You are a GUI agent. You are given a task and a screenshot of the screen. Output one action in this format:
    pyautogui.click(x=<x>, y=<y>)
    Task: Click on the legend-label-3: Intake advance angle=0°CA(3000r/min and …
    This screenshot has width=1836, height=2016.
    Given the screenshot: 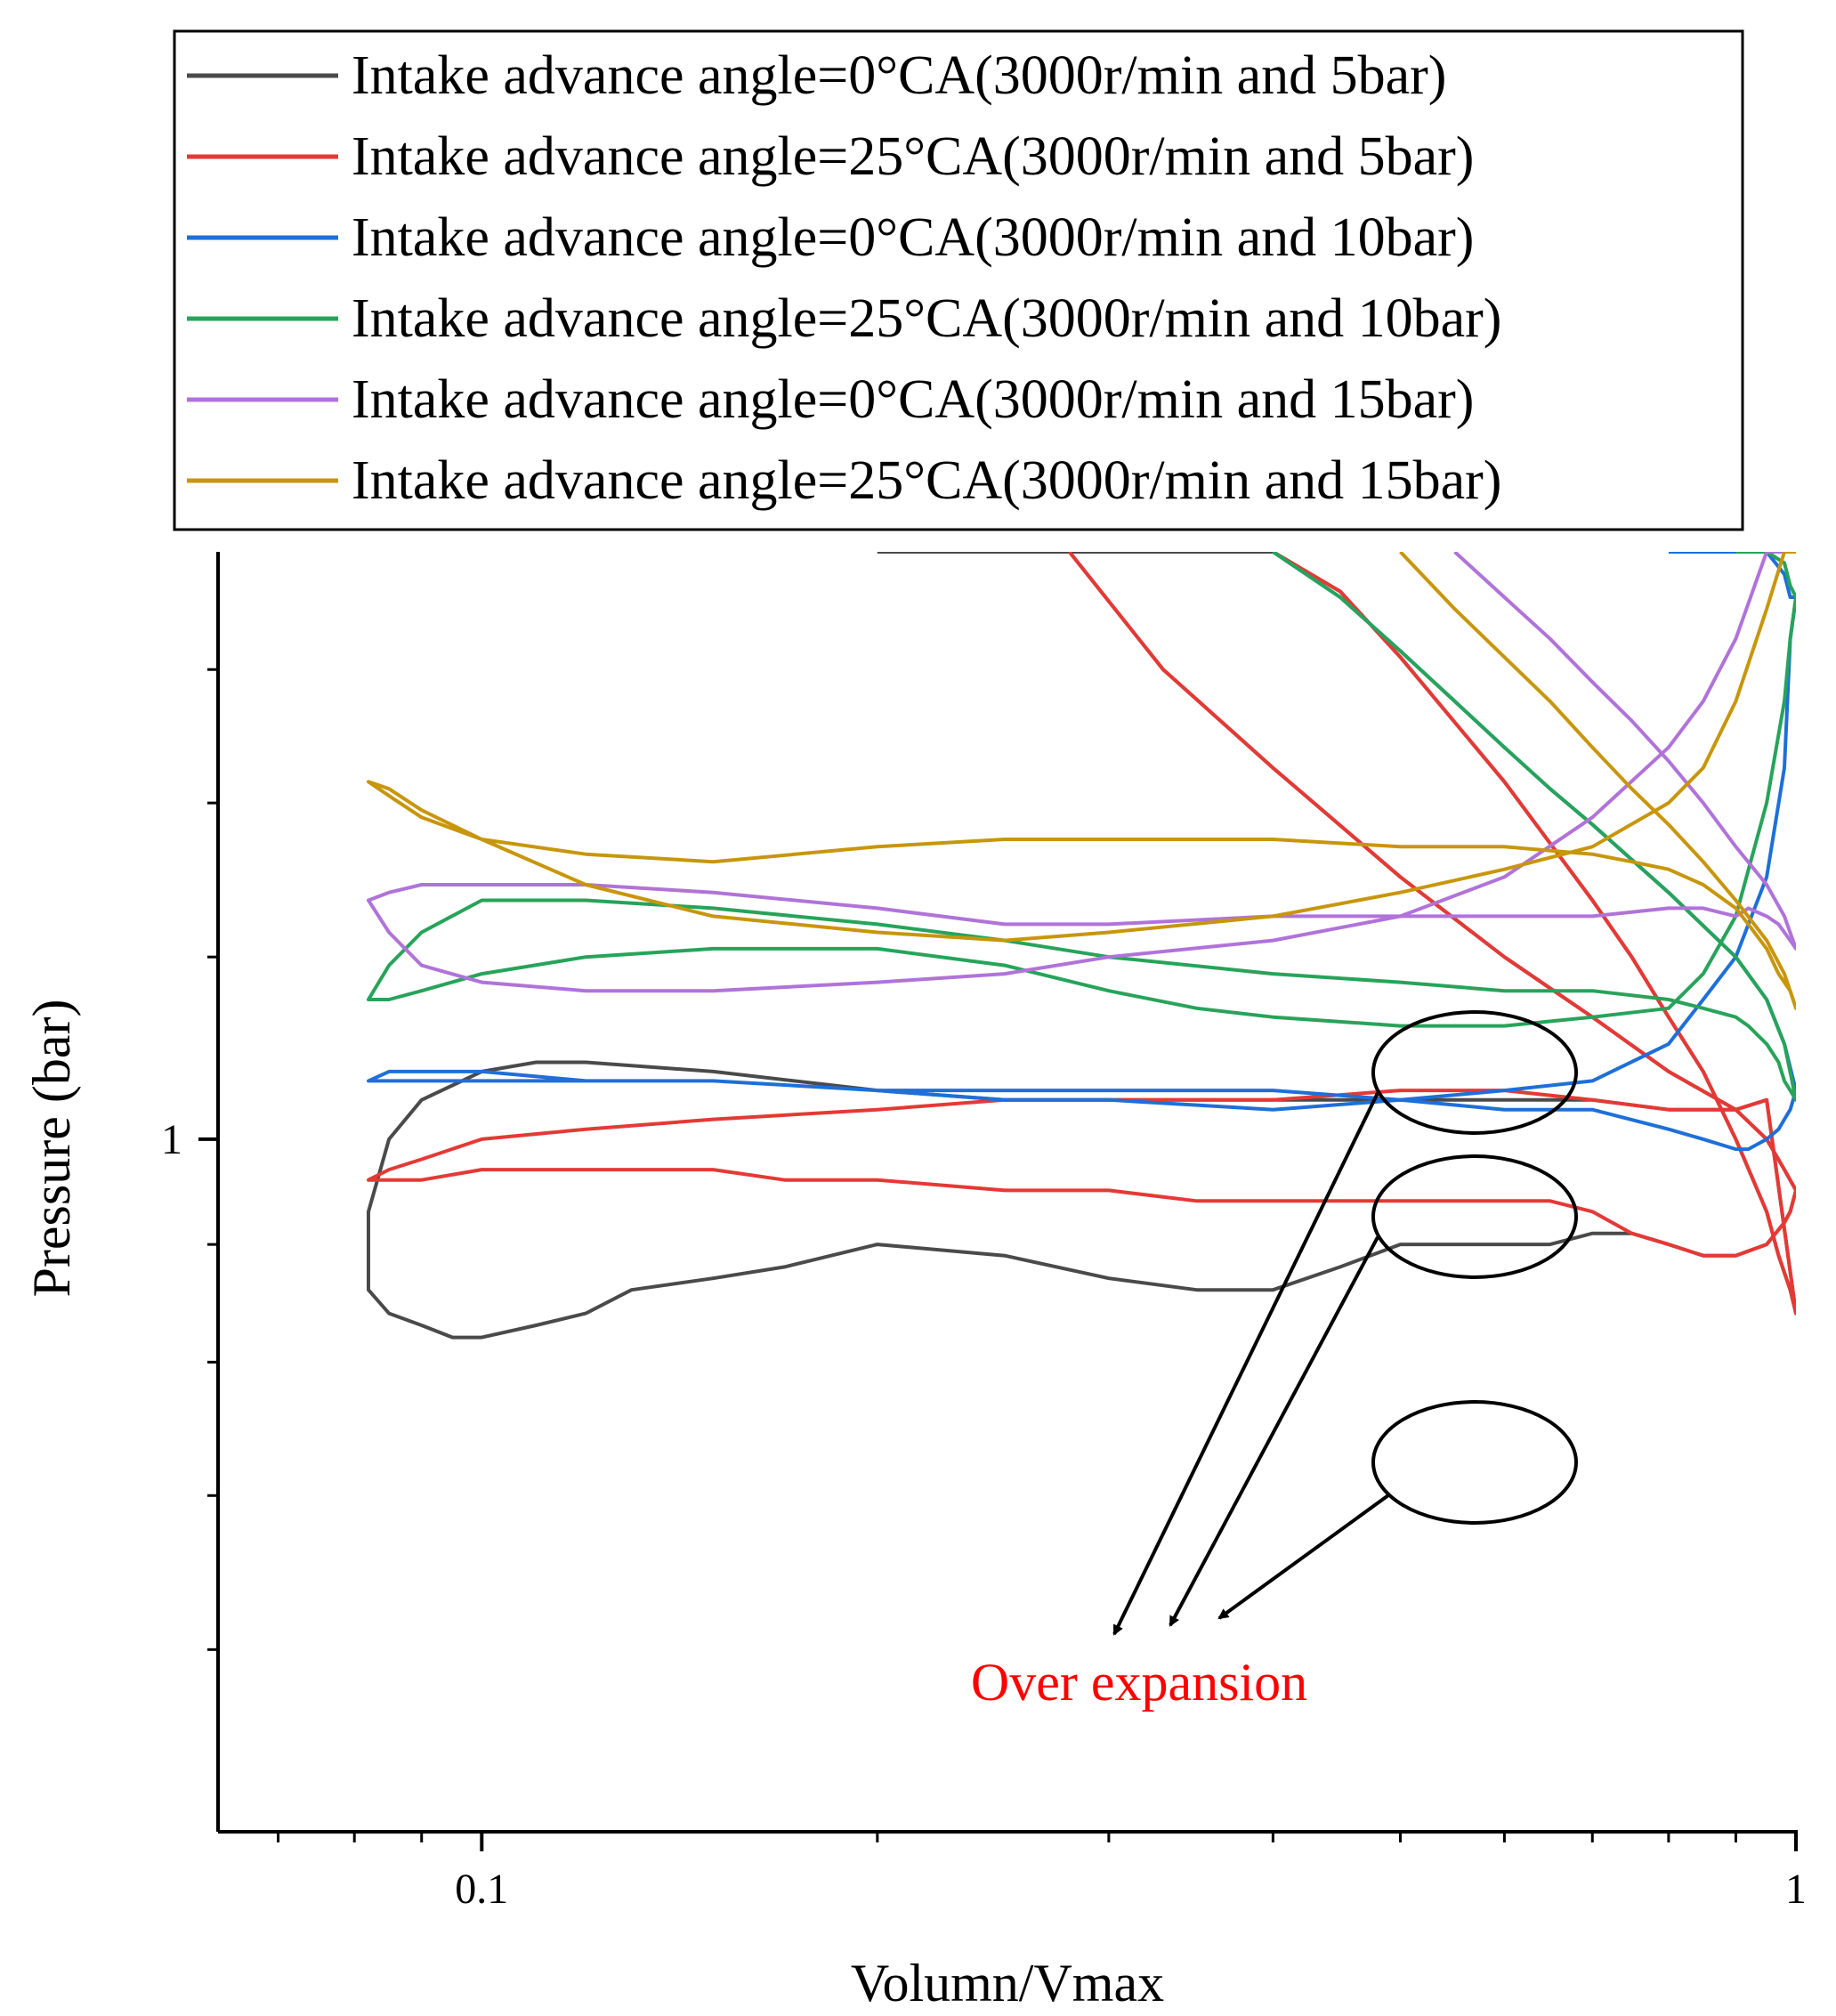 What is the action you would take?
    pyautogui.click(x=913, y=237)
    